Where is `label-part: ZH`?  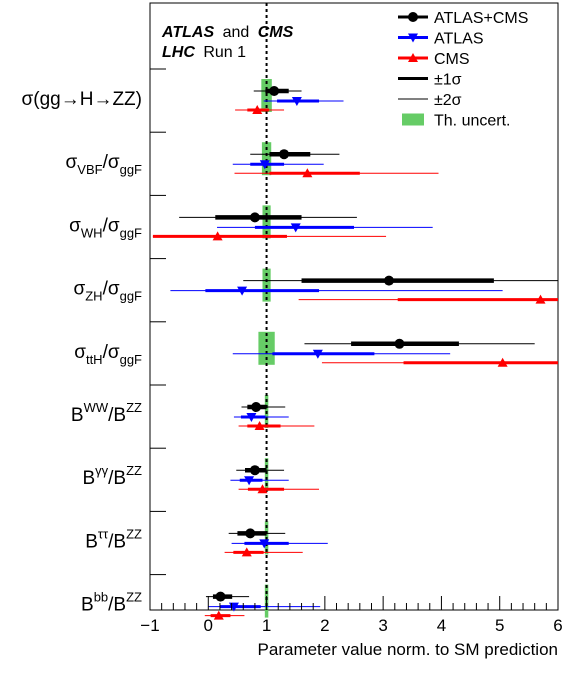 label-part: ZH is located at coordinates (93, 296).